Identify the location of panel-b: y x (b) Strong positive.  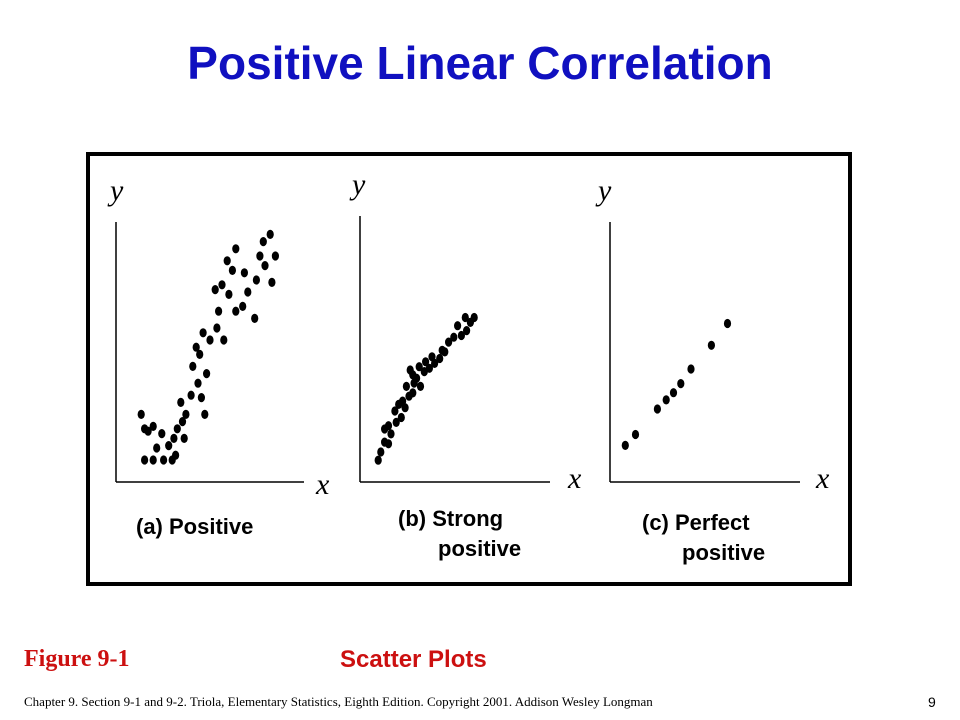
(465, 364).